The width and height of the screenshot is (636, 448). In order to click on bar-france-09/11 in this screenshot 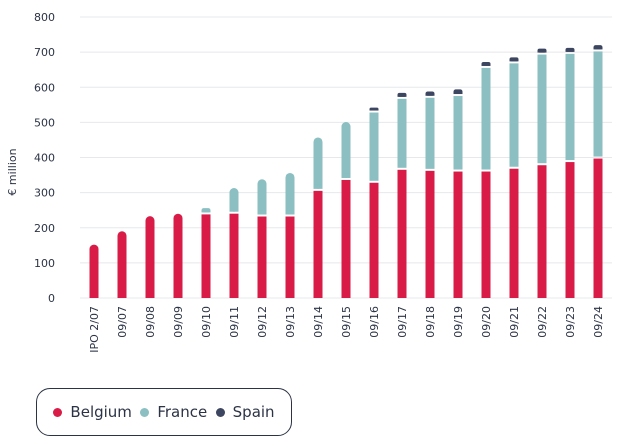, I will do `click(234, 200)`.